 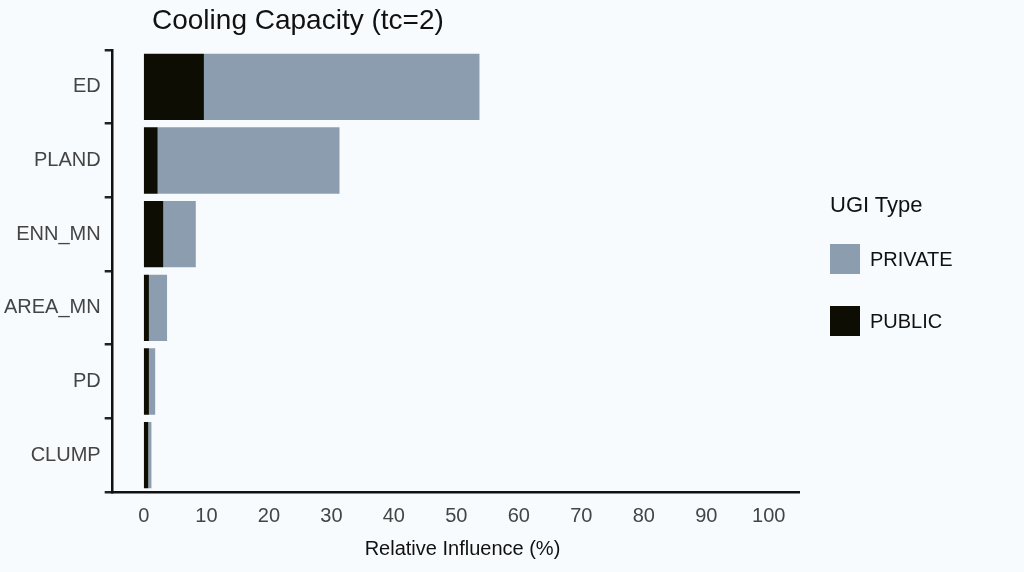 What do you see at coordinates (269, 514) in the screenshot?
I see `x-tick-label: 20` at bounding box center [269, 514].